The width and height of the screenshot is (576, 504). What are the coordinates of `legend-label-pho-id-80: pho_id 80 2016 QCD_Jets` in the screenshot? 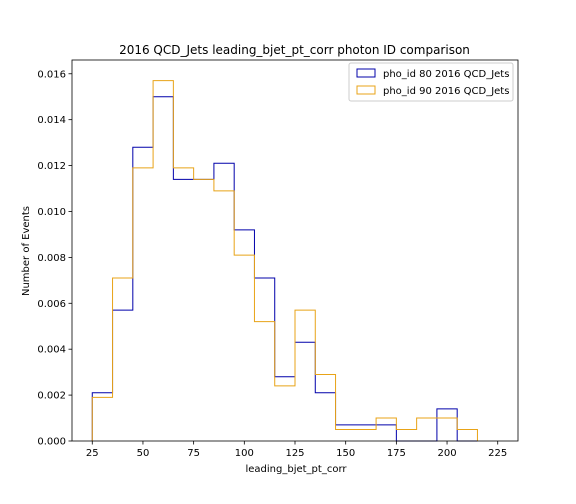 It's located at (446, 74).